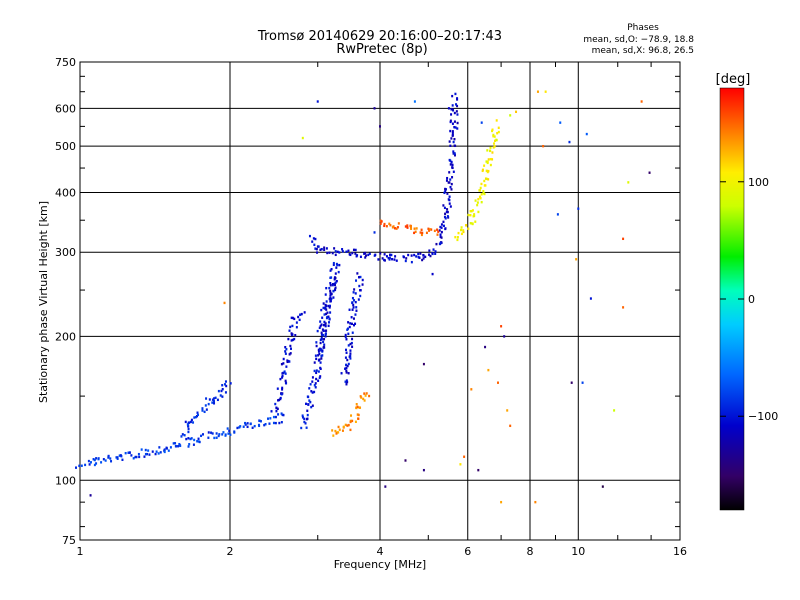 This screenshot has height=600, width=800. What do you see at coordinates (758, 182) in the screenshot?
I see `colorbar-tick-label: 100` at bounding box center [758, 182].